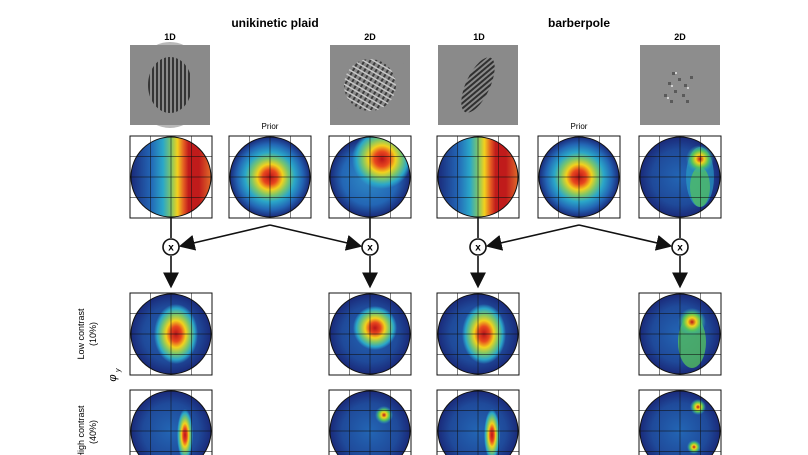 This screenshot has width=808, height=455. Describe the element at coordinates (87, 430) in the screenshot. I see `row-label-high-contrast: High contrast (40%)` at that location.